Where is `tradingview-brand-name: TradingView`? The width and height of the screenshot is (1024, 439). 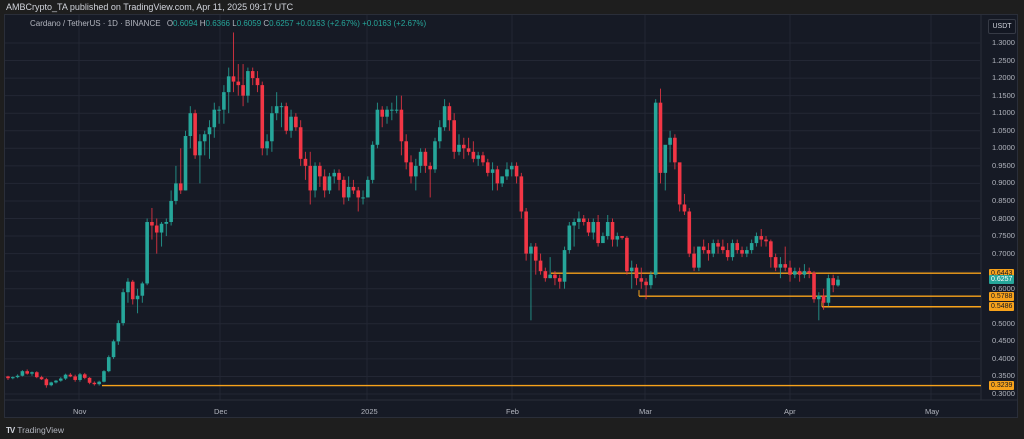 tradingview-brand-name: TradingView is located at coordinates (41, 430).